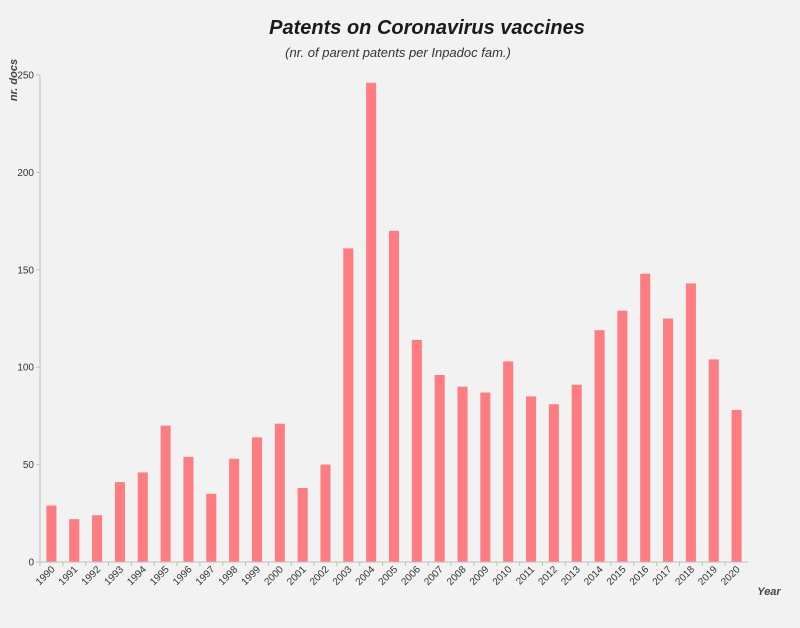 This screenshot has height=628, width=800. I want to click on bar-2000, so click(279, 492).